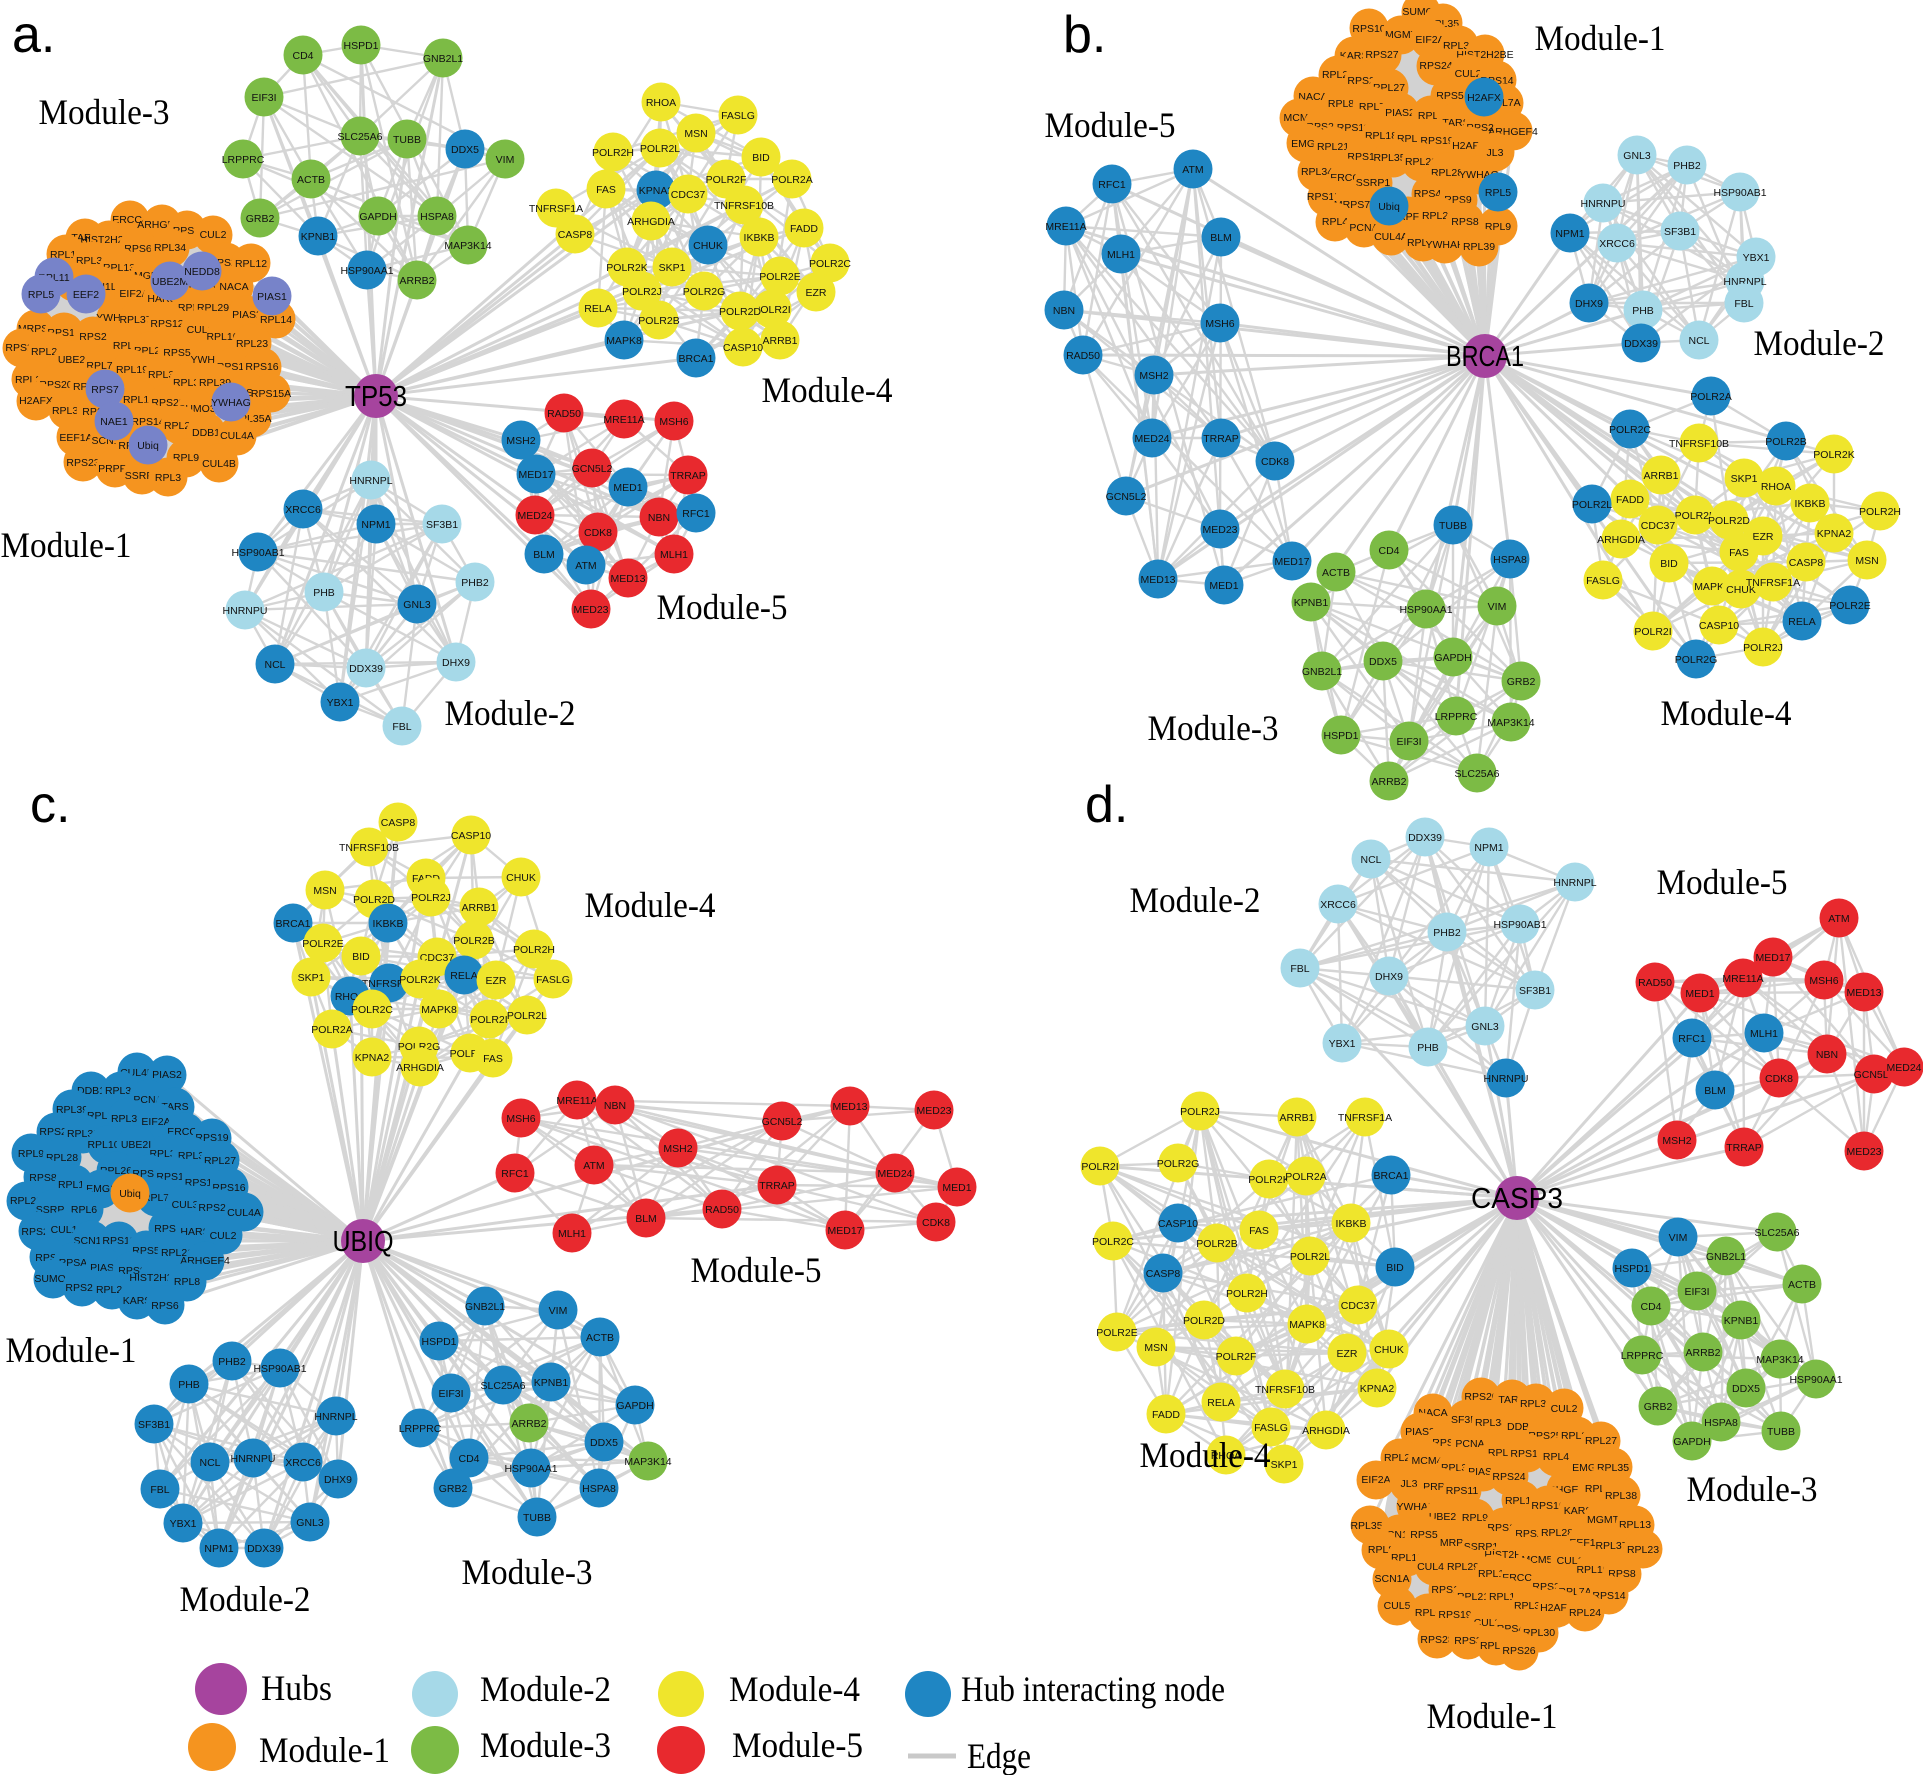  What do you see at coordinates (1547, 1506) in the screenshot?
I see `svg-text: RPS16` at bounding box center [1547, 1506].